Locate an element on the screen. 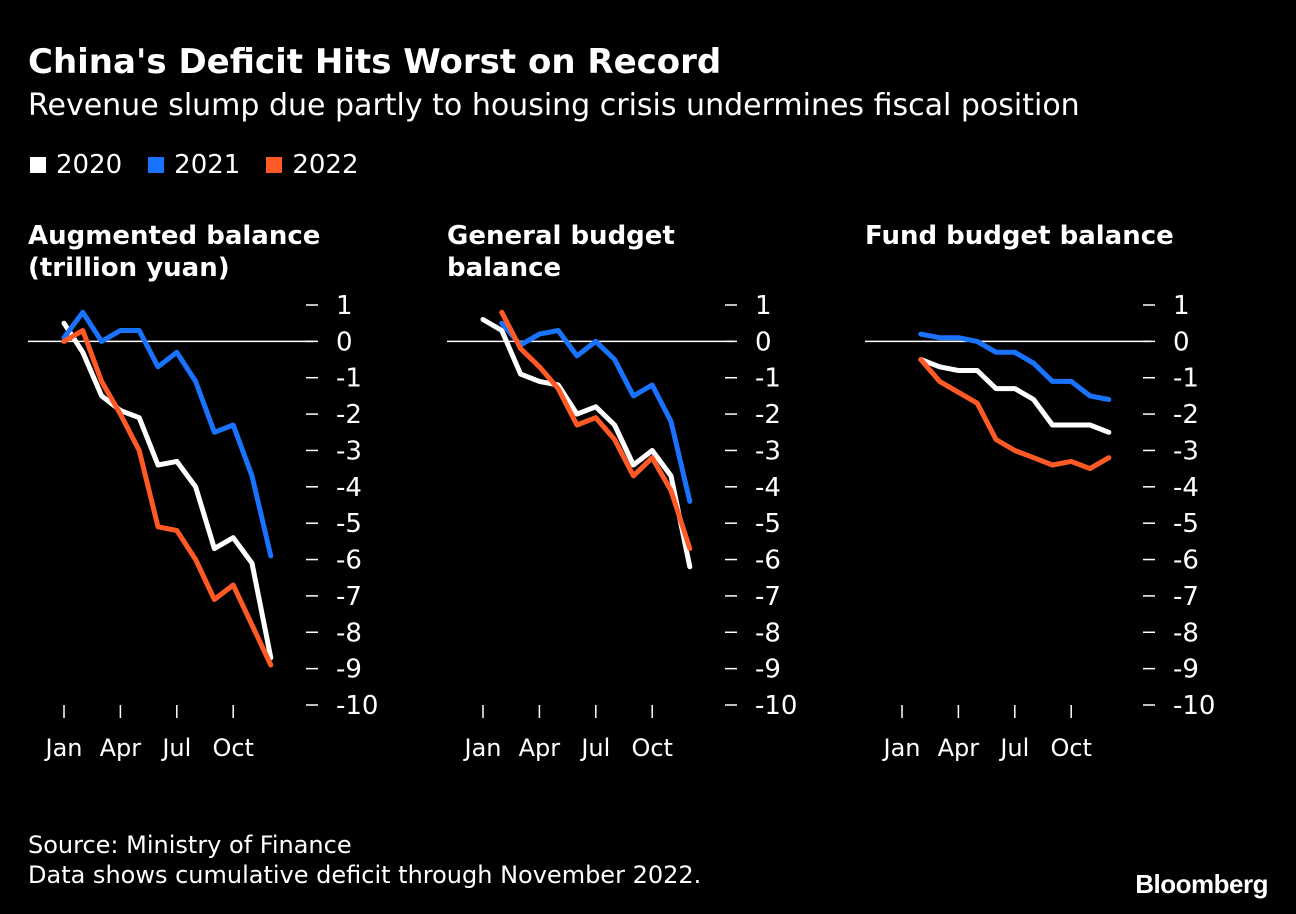 Image resolution: width=1296 pixels, height=914 pixels. legend-label-2020: 2020 is located at coordinates (89, 165).